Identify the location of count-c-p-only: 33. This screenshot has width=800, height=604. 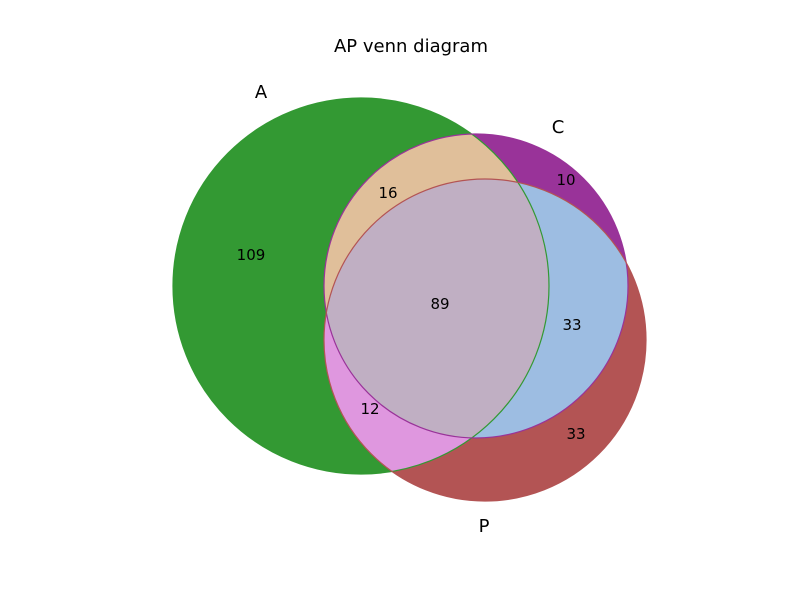
(571, 325).